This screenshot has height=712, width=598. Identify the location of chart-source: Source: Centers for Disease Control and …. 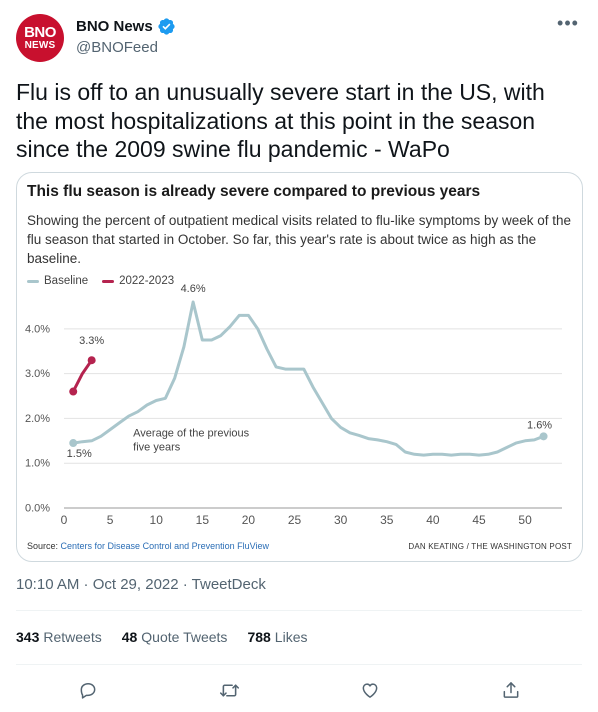
(148, 546).